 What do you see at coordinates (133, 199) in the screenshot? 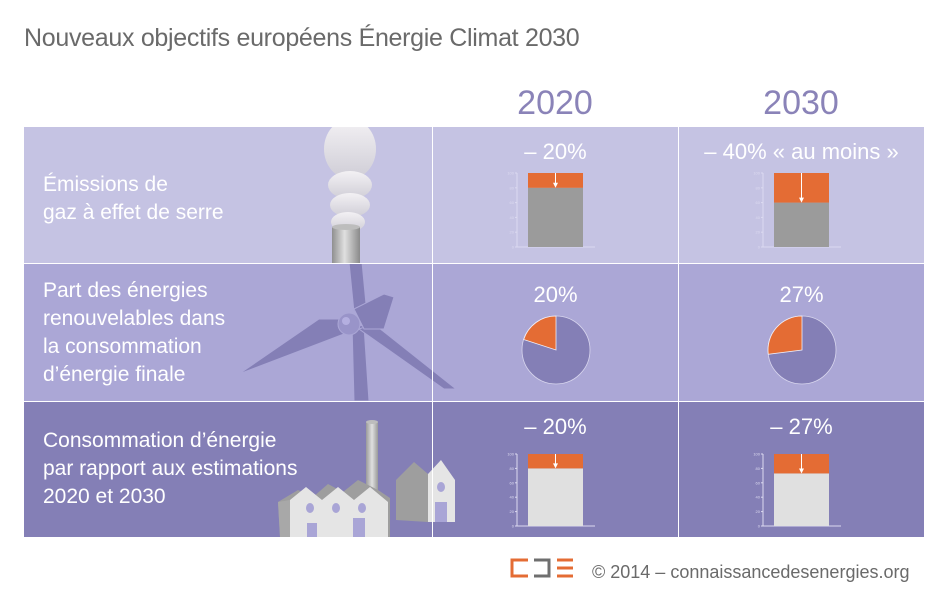
I see `row-label-emissions: Émissions de gaz à effet de serre` at bounding box center [133, 199].